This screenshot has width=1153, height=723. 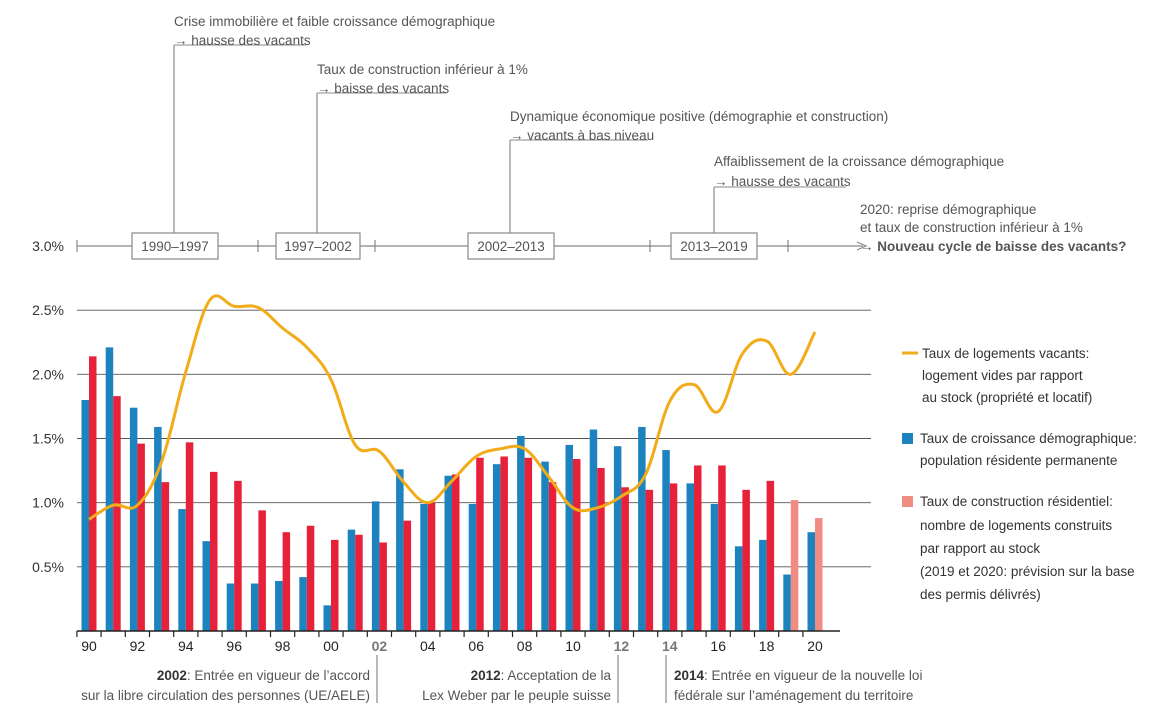 What do you see at coordinates (48, 310) in the screenshot?
I see `y-tick-label: 2.5%` at bounding box center [48, 310].